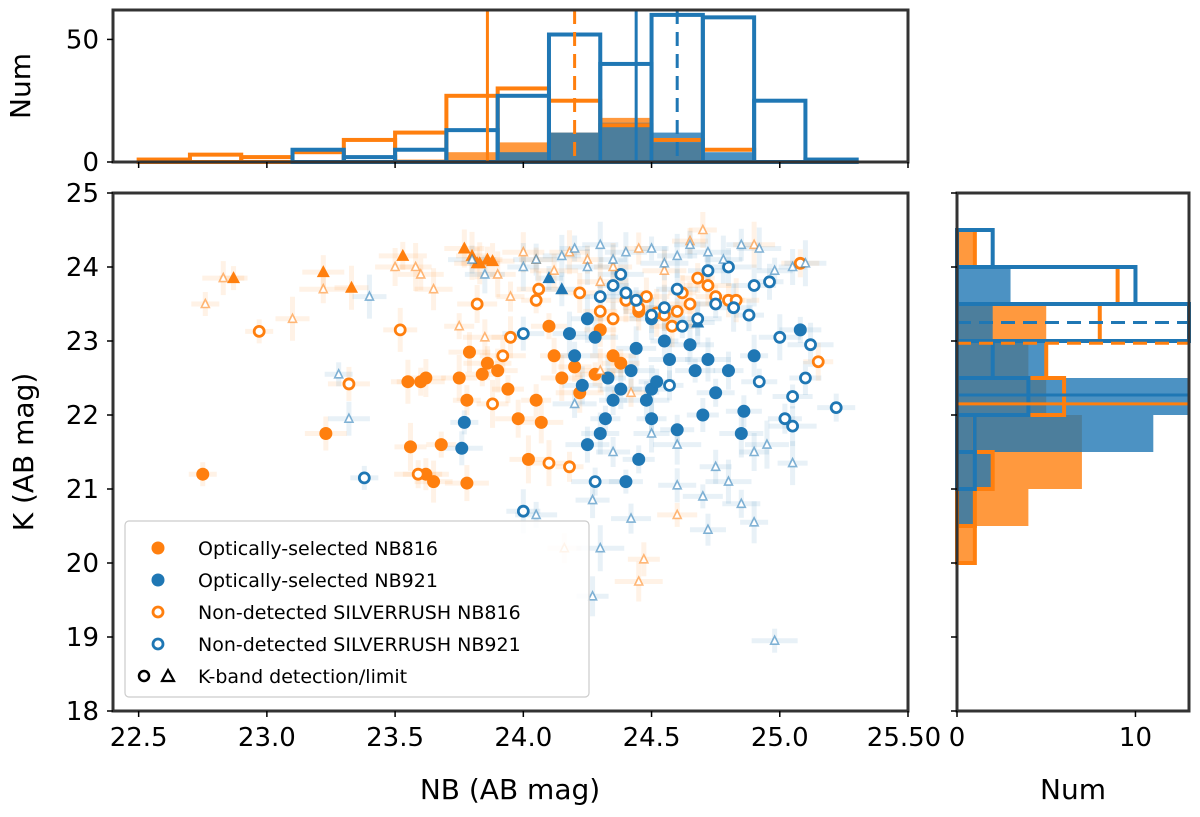  Describe the element at coordinates (1135, 738) in the screenshot. I see `right-x-tick-label: 10` at that location.